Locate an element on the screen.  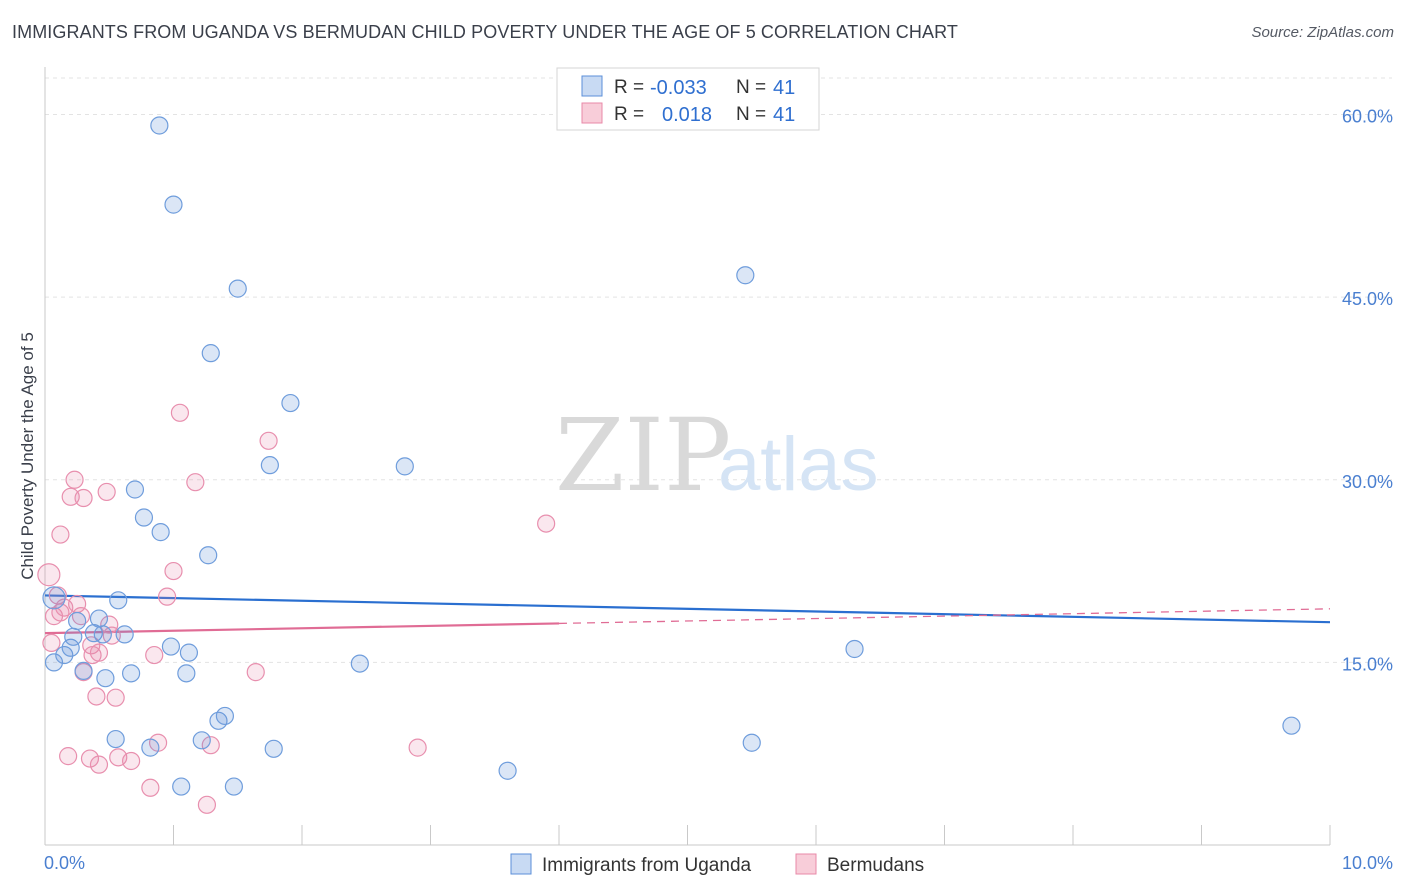
x-tick-labels: 0.0% 10.0% is located at coordinates (718, 863).